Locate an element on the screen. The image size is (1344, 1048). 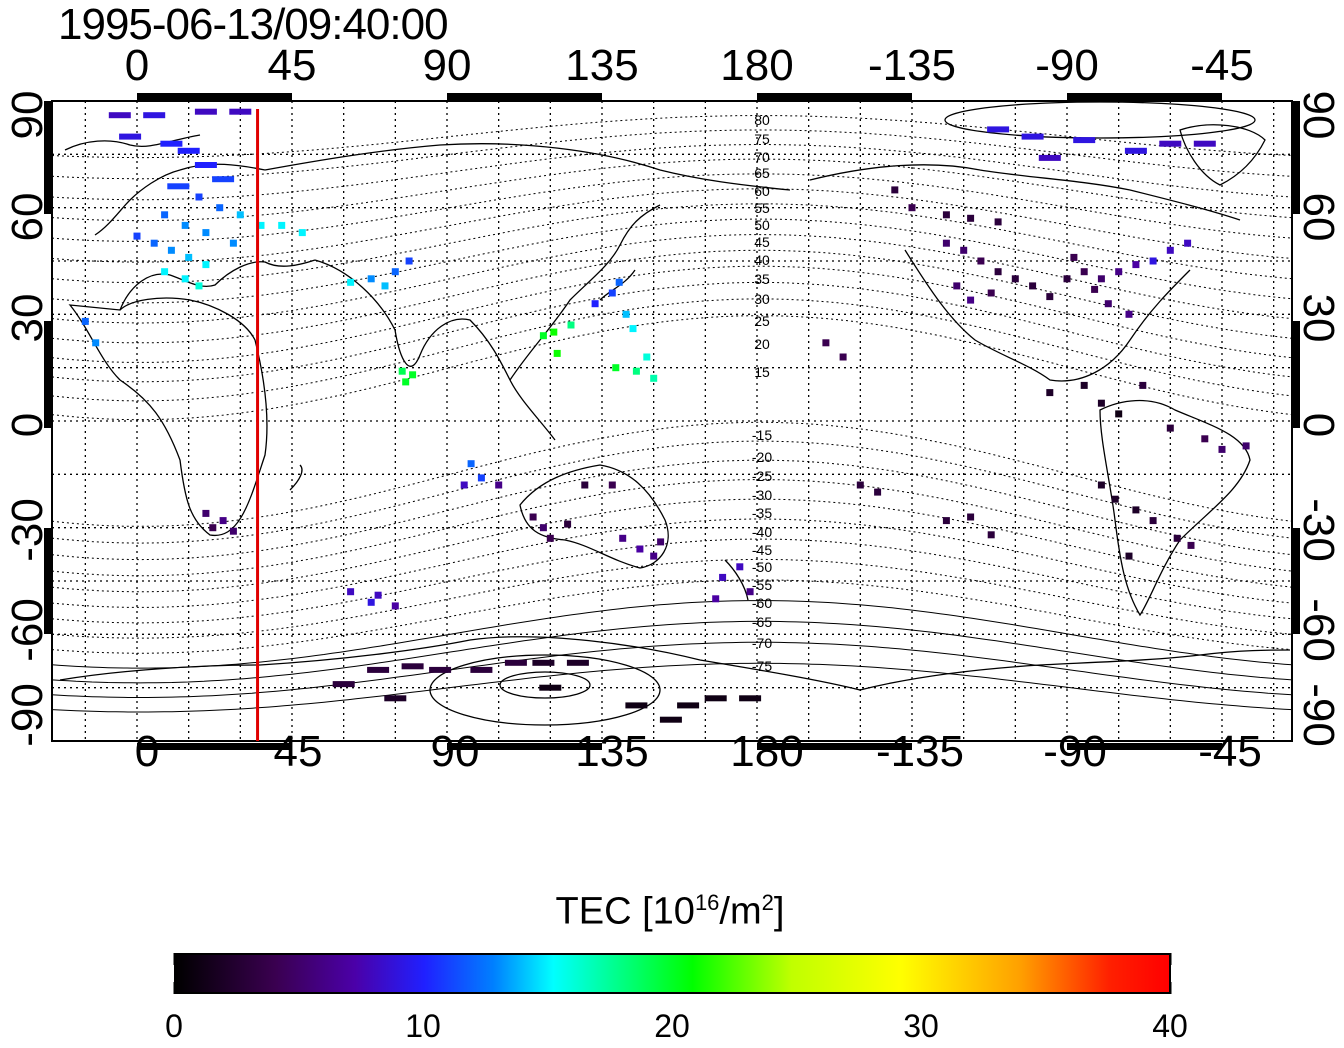
lat-right-label: -60 is located at coordinates (1318, 630).